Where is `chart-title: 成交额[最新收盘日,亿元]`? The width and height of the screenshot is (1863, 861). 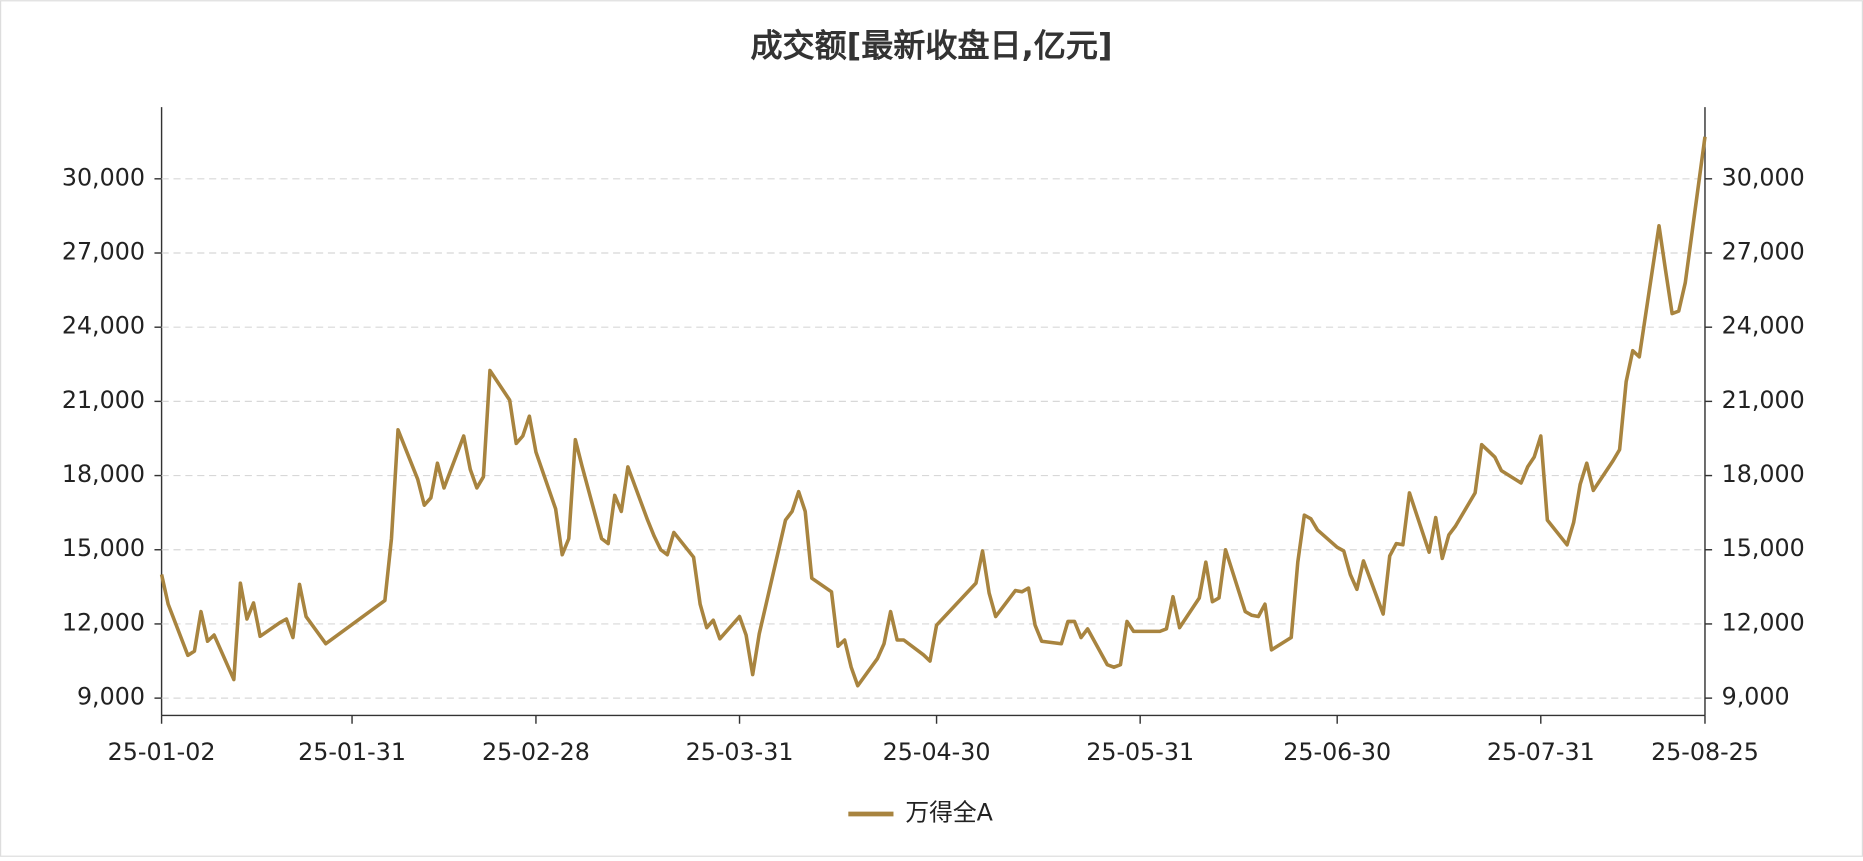
chart-title: 成交额[最新收盘日,亿元] is located at coordinates (931, 46).